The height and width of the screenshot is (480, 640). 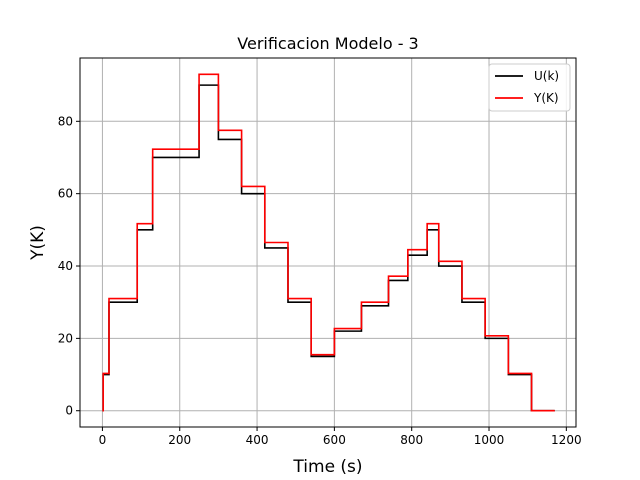 What do you see at coordinates (566, 440) in the screenshot?
I see `x-tick-label: 1200` at bounding box center [566, 440].